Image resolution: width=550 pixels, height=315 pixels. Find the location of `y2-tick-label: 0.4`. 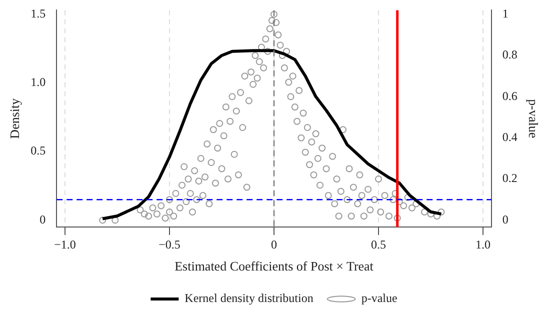

y2-tick-label: 0.4 is located at coordinates (510, 137).